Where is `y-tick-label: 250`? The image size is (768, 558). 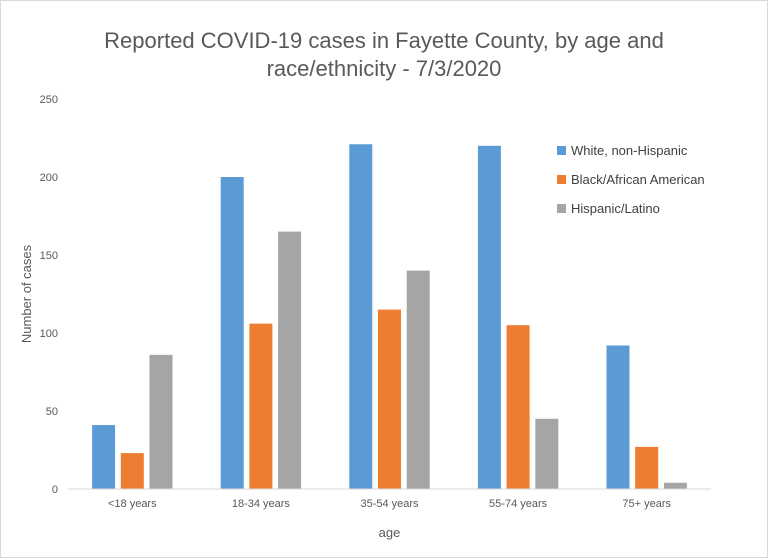 y-tick-label: 250 is located at coordinates (49, 100).